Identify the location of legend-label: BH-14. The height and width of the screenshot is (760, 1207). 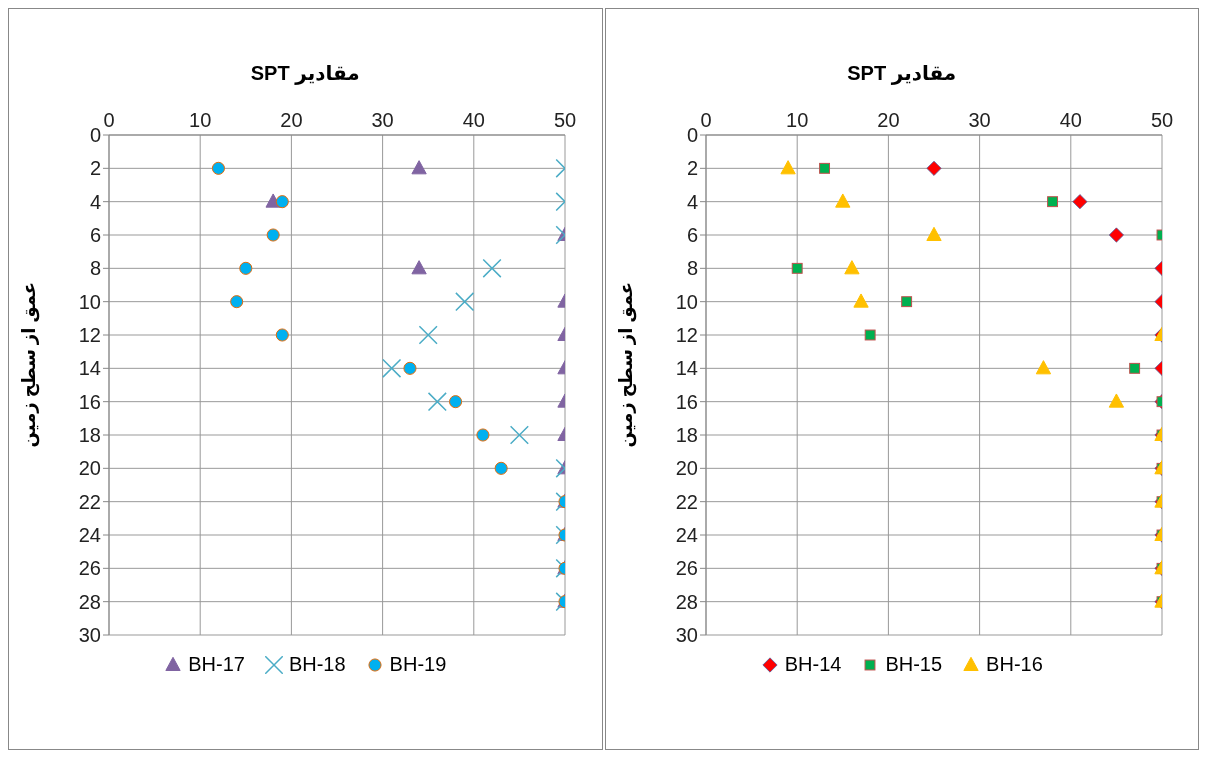
(813, 664).